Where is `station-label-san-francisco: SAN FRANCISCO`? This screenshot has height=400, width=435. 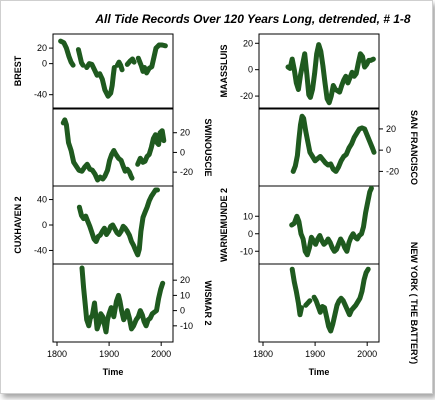 station-label-san-francisco: SAN FRANCISCO is located at coordinates (414, 147).